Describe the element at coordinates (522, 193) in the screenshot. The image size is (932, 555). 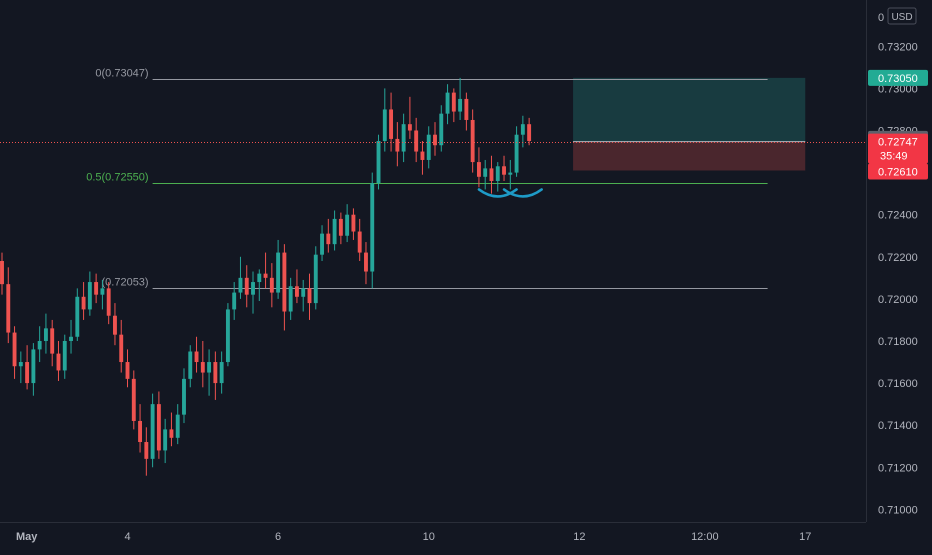
I see `bottom-arc-right` at that location.